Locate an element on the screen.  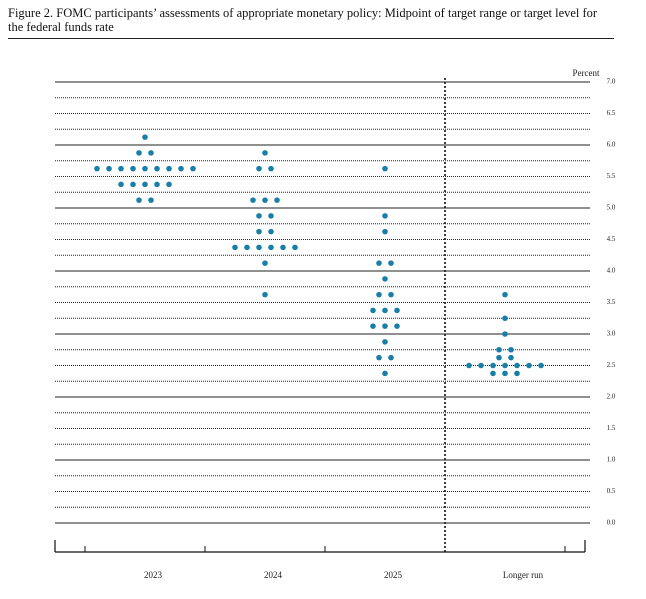
y-tick-label: 2.5 is located at coordinates (611, 365).